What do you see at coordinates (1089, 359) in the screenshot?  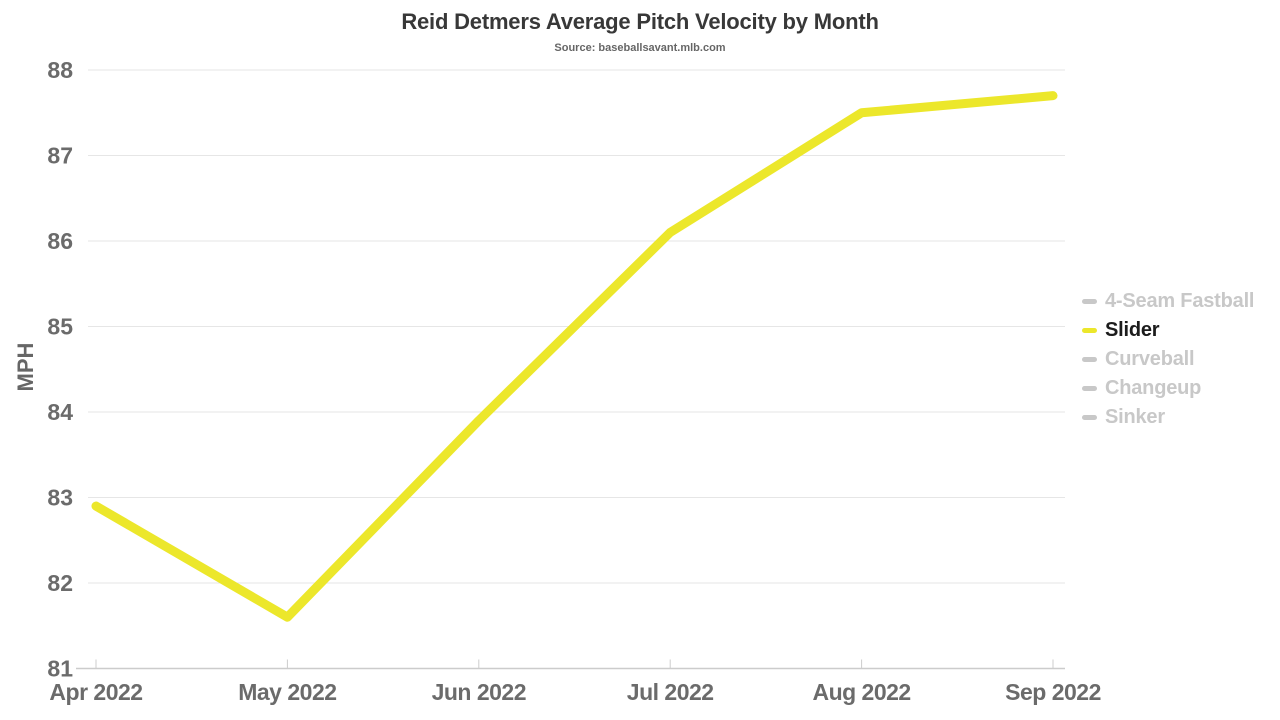 I see `legend-swatch-curveball` at bounding box center [1089, 359].